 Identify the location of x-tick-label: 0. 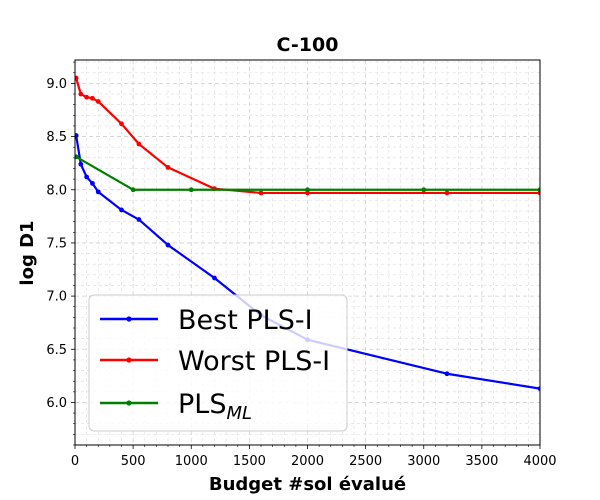
(75, 461).